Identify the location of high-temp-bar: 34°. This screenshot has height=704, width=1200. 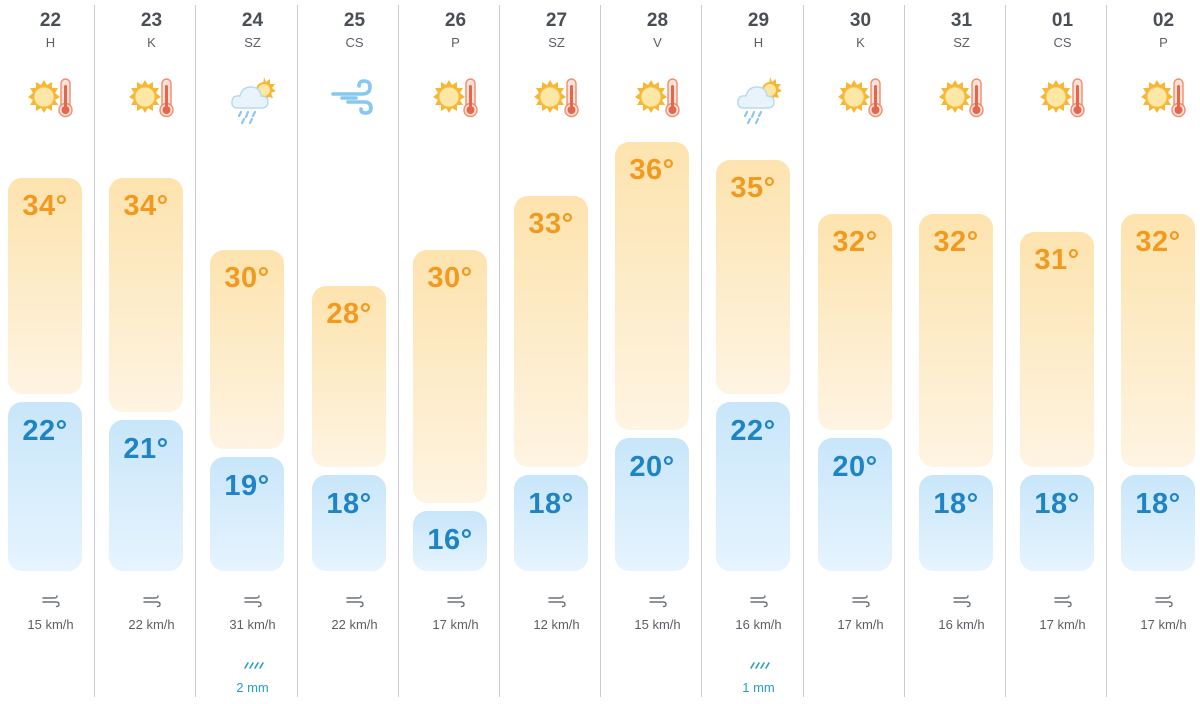
(45, 286).